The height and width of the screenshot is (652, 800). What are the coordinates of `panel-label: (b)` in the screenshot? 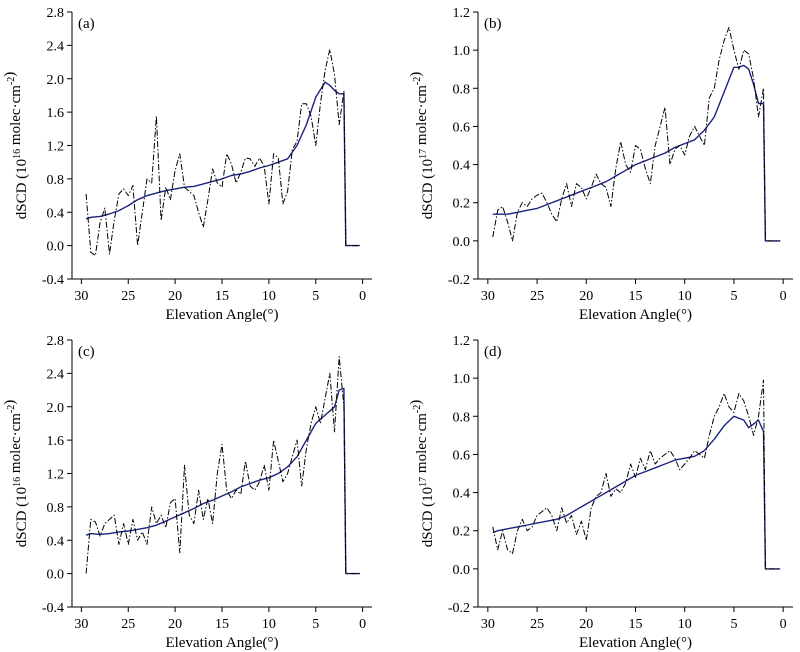 It's located at (493, 24).